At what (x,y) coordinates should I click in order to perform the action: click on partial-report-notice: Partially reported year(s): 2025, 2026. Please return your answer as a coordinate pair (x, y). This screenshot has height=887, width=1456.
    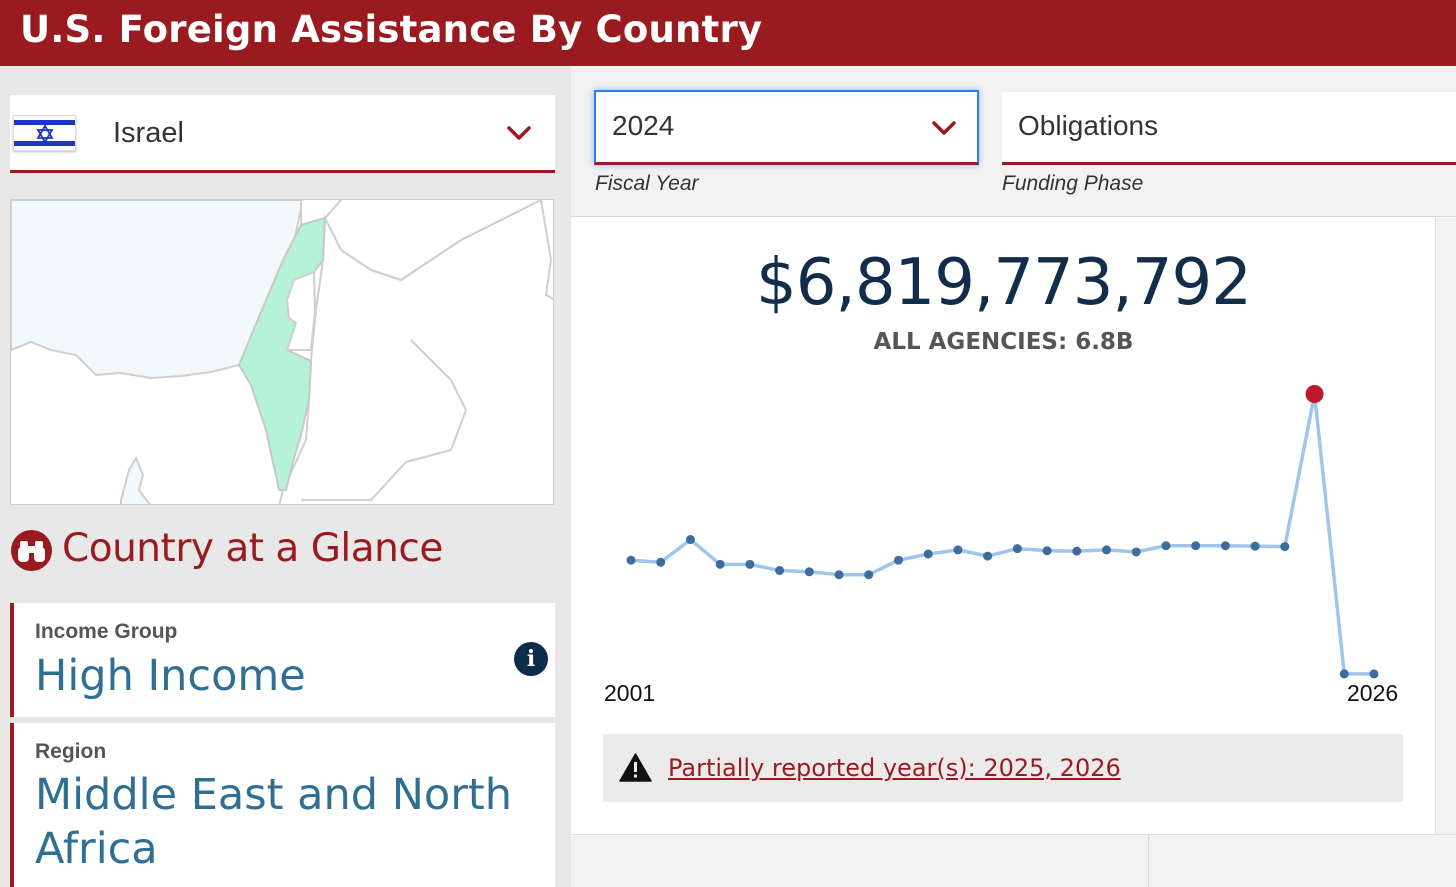
    Looking at the image, I should click on (1003, 768).